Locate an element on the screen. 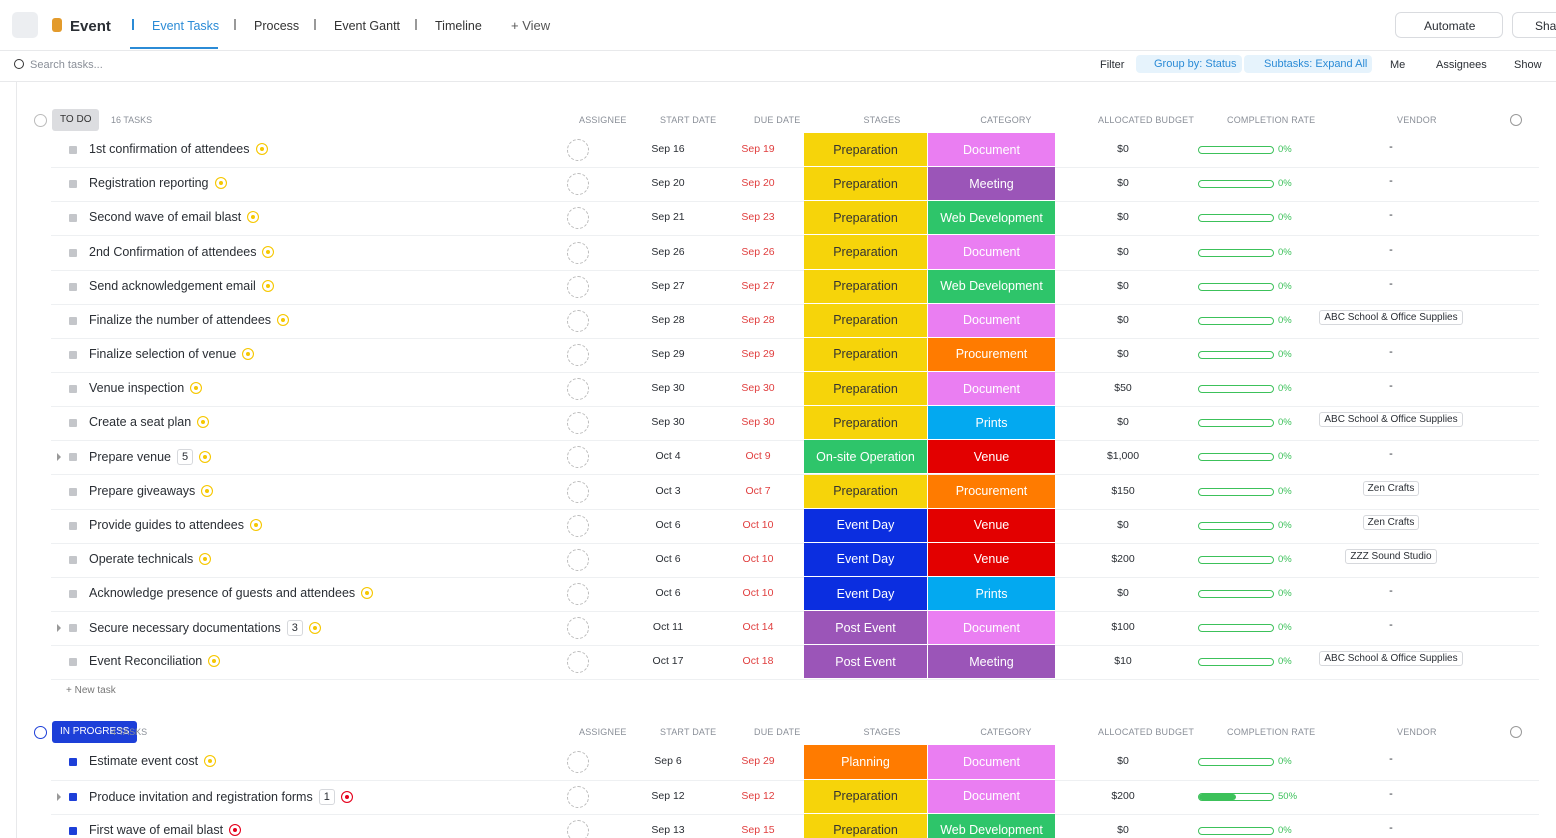 Image resolution: width=1556 pixels, height=838 pixels. task-name: Operate technicals is located at coordinates (150, 559).